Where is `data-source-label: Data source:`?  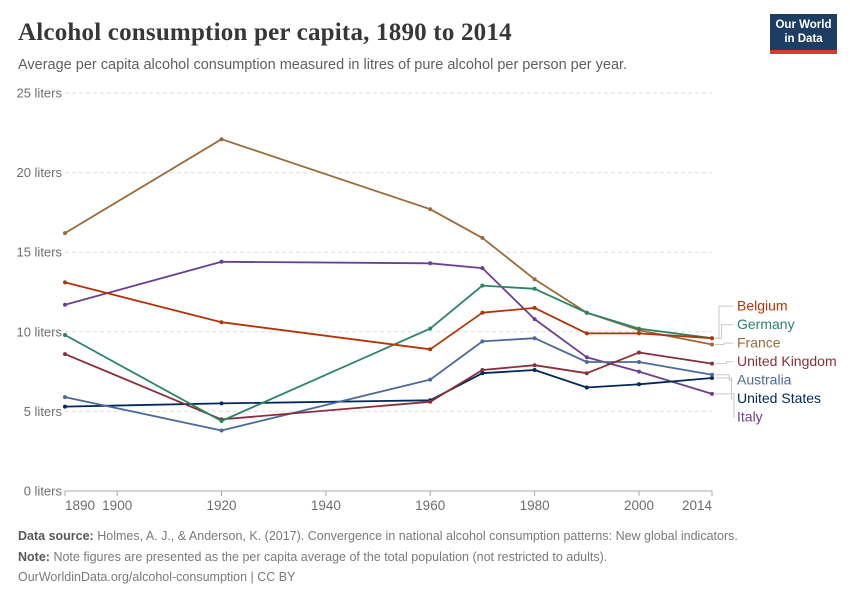
data-source-label: Data source: is located at coordinates (56, 536).